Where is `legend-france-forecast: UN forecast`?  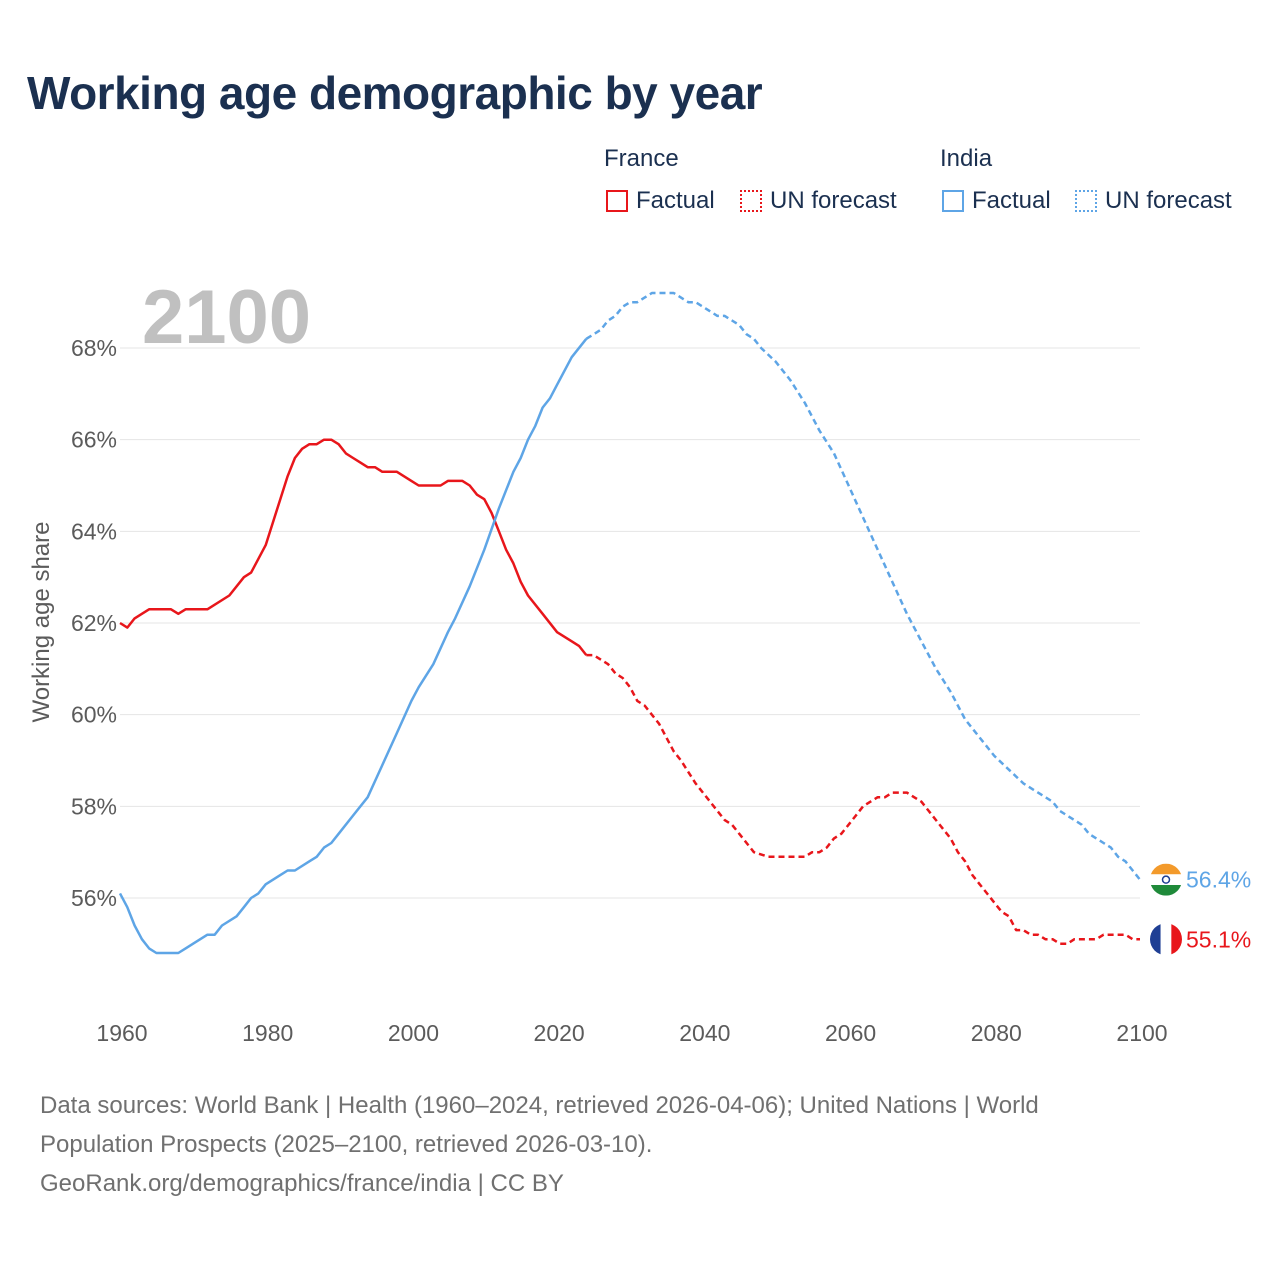 legend-france-forecast: UN forecast is located at coordinates (818, 201).